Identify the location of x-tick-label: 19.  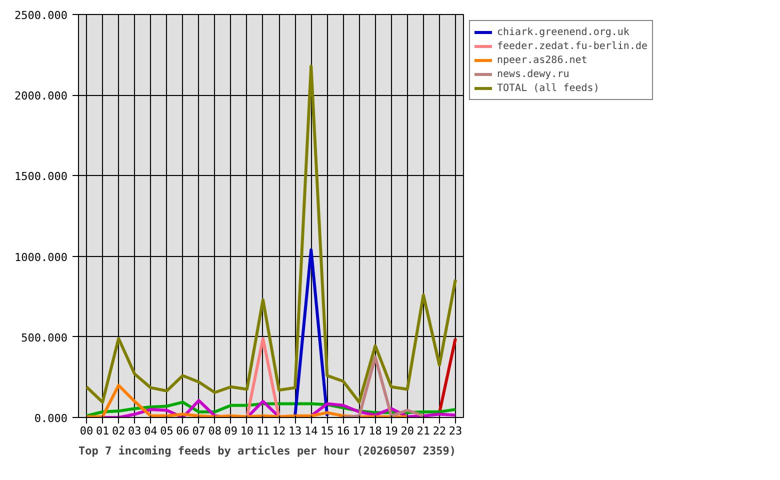
(391, 431).